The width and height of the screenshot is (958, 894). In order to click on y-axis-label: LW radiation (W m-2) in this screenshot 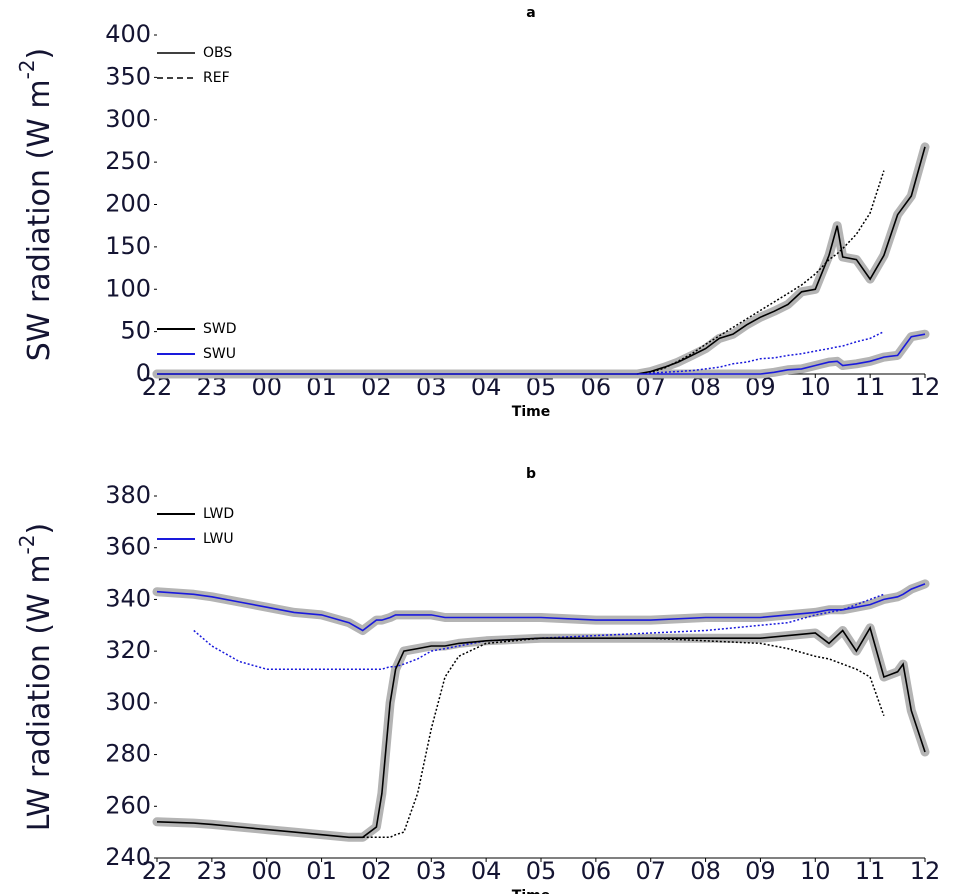, I will do `click(36, 677)`.